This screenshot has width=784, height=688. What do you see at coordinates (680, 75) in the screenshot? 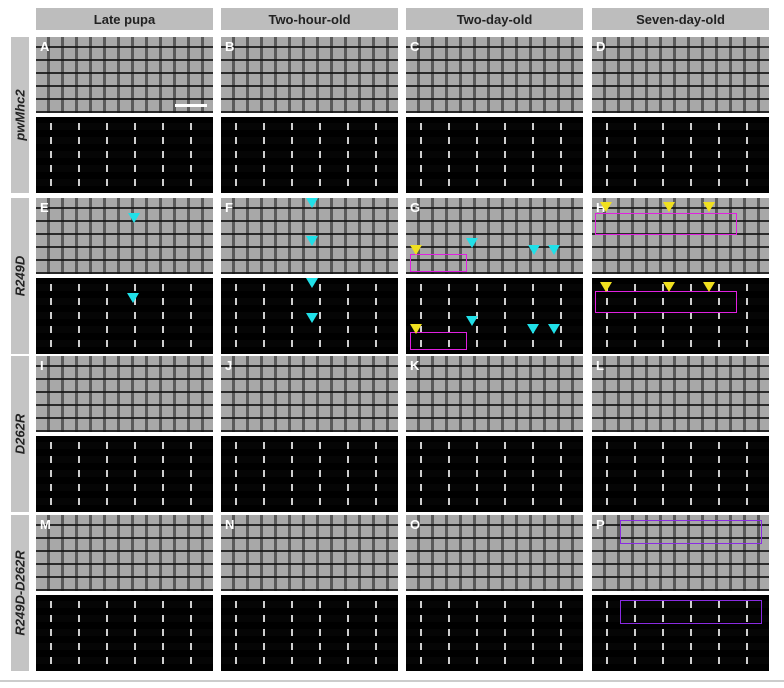
I see `micrograph-phalloidin: D` at bounding box center [680, 75].